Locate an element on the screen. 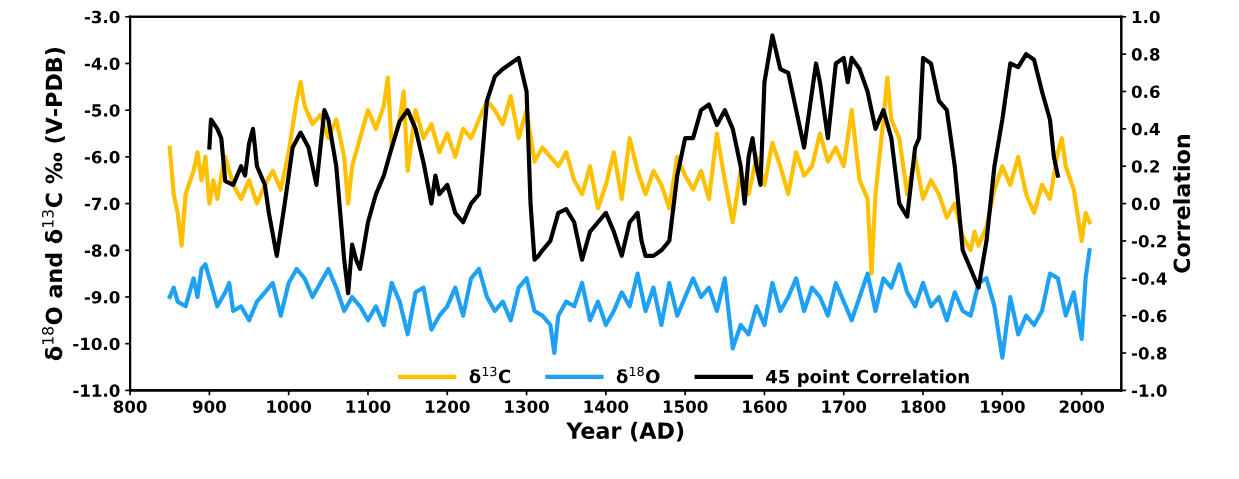 This screenshot has width=1239, height=479. y-tick-label: -10.0 is located at coordinates (96, 344).